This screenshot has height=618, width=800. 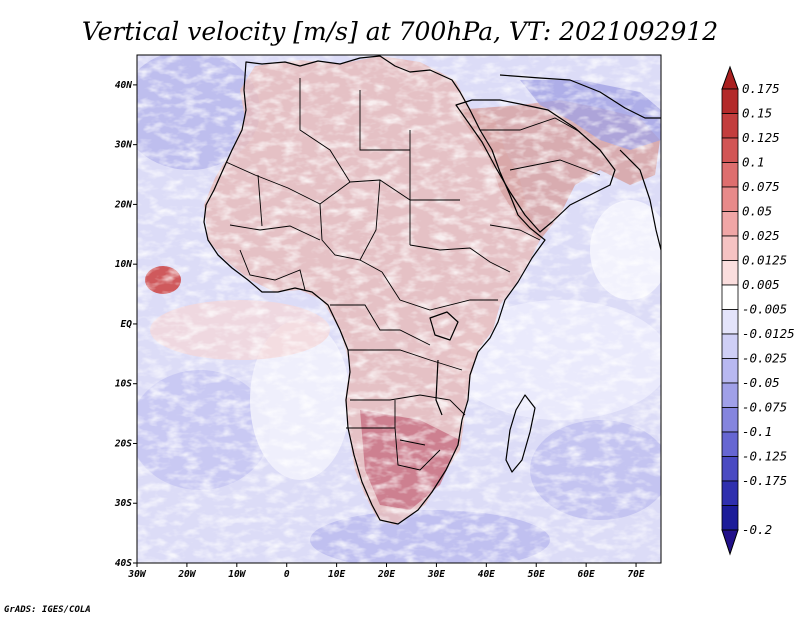 I want to click on colorbar-label: 0.125, so click(x=761, y=137).